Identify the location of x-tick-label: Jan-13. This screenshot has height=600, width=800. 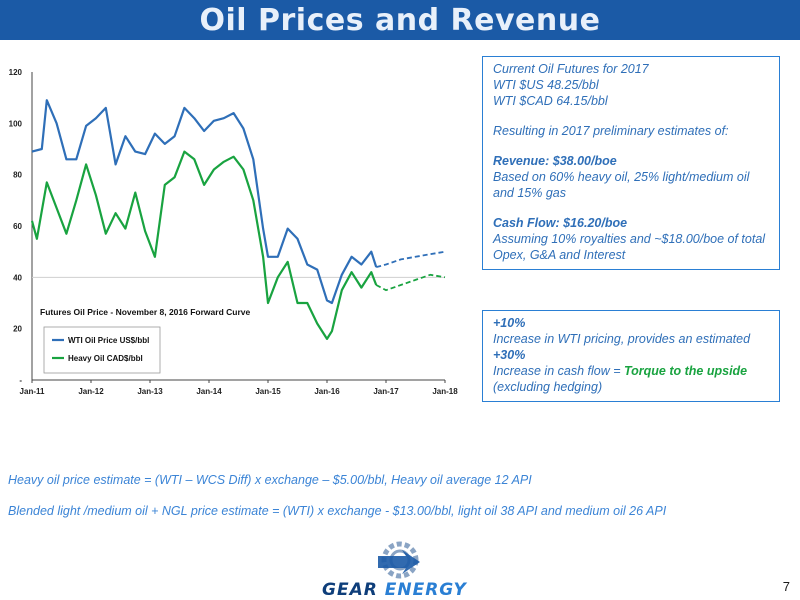
(150, 391).